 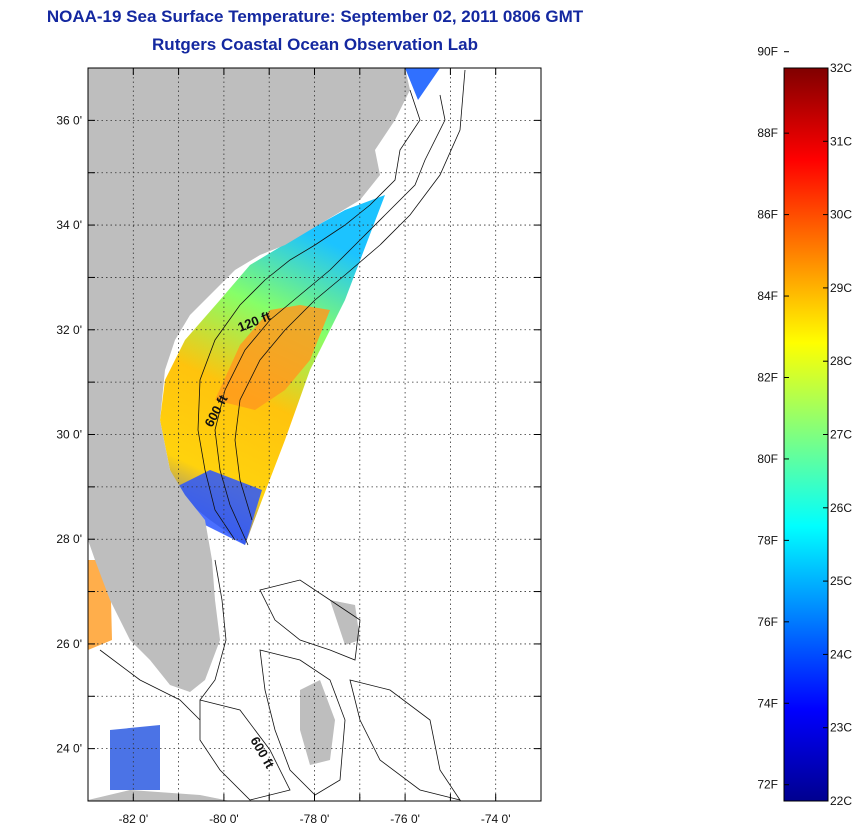 I want to click on colorbar-ticks, so click(x=806, y=426).